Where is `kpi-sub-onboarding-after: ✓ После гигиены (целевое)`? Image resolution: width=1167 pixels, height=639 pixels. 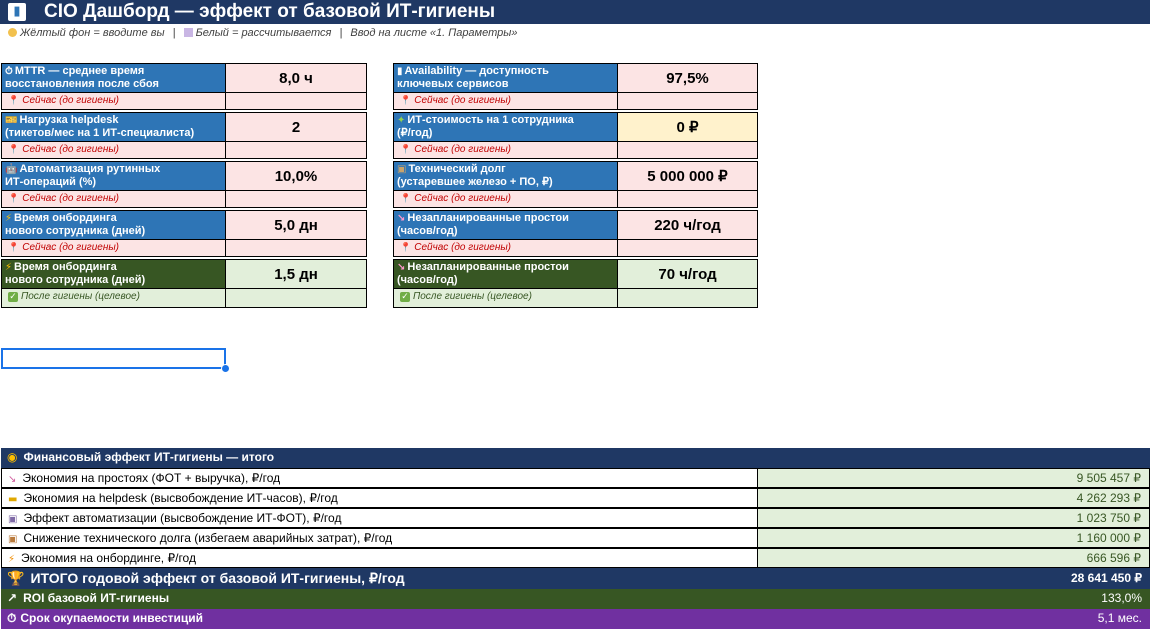
kpi-sub-onboarding-after: ✓ После гигиены (целевое) is located at coordinates (113, 298).